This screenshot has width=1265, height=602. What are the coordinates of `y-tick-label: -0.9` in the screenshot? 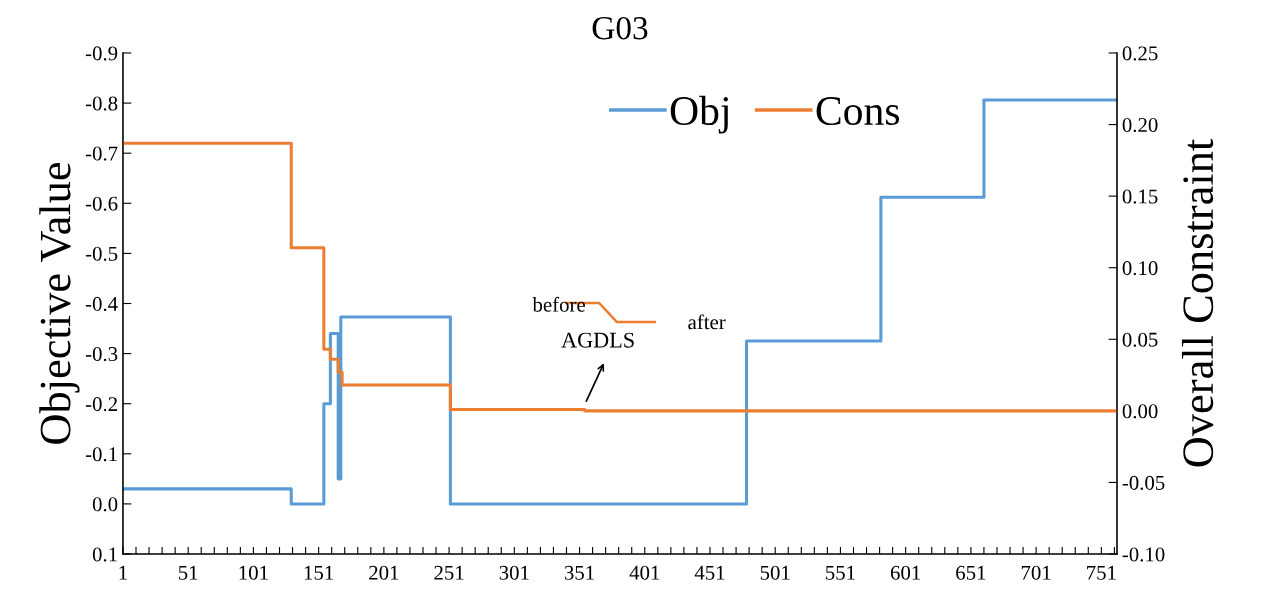 It's located at (101, 53).